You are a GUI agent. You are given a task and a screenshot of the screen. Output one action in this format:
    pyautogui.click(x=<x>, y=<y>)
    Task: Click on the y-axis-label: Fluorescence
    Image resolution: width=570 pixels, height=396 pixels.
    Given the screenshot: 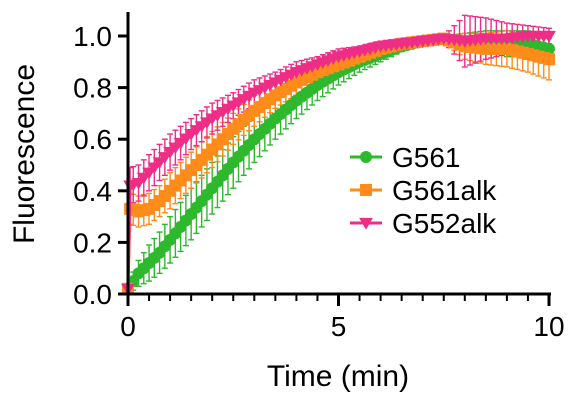 What is the action you would take?
    pyautogui.click(x=24, y=154)
    